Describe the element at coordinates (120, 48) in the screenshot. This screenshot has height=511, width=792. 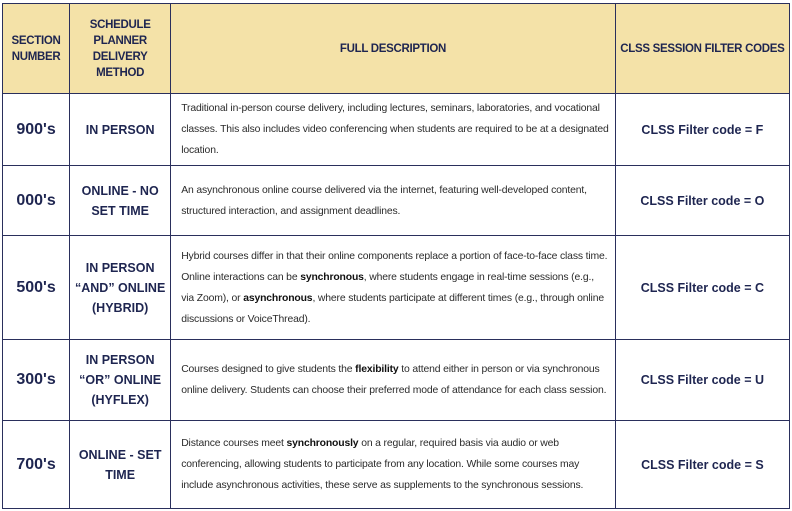
I see `header-delivery-method: SCHEDULE PLANNER DELIVERY METHOD` at that location.